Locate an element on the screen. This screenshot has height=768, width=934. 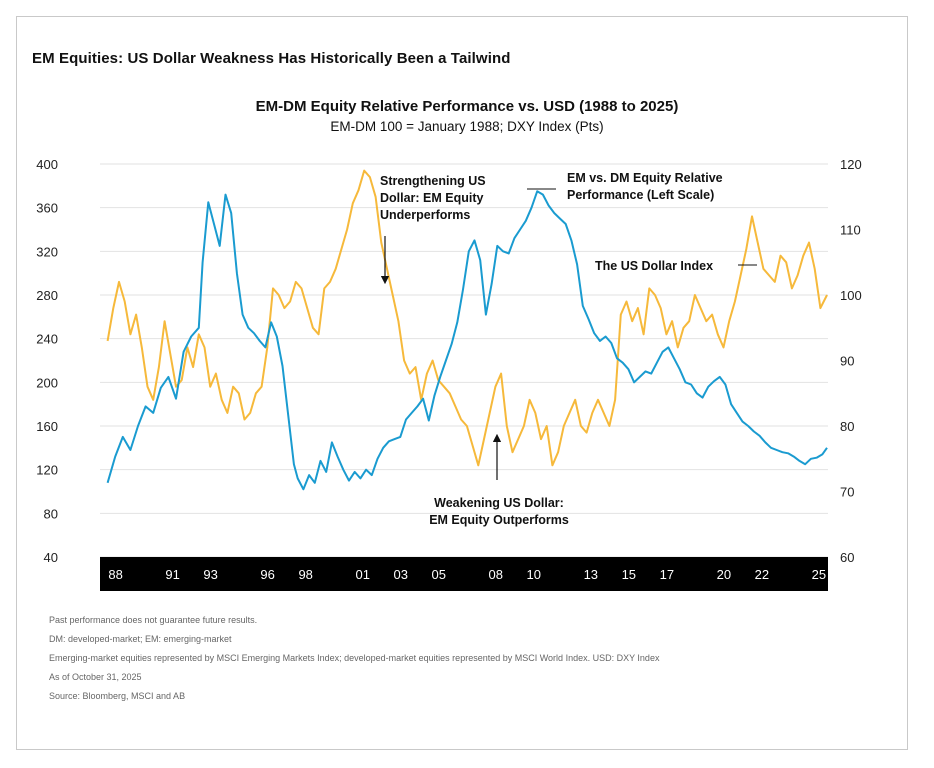
y-left-tick-label: 320 is located at coordinates (47, 251).